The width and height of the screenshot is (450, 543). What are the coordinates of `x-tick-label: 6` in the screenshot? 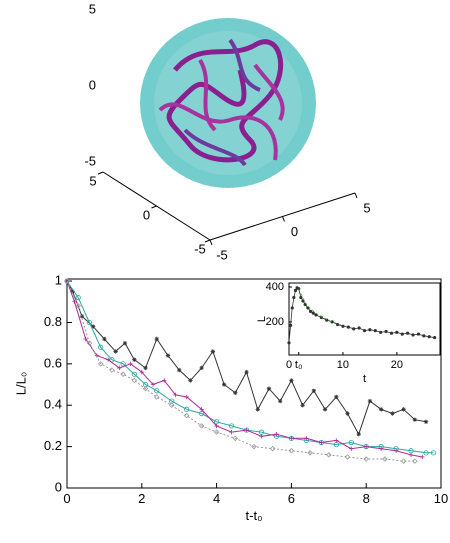 It's located at (291, 498).